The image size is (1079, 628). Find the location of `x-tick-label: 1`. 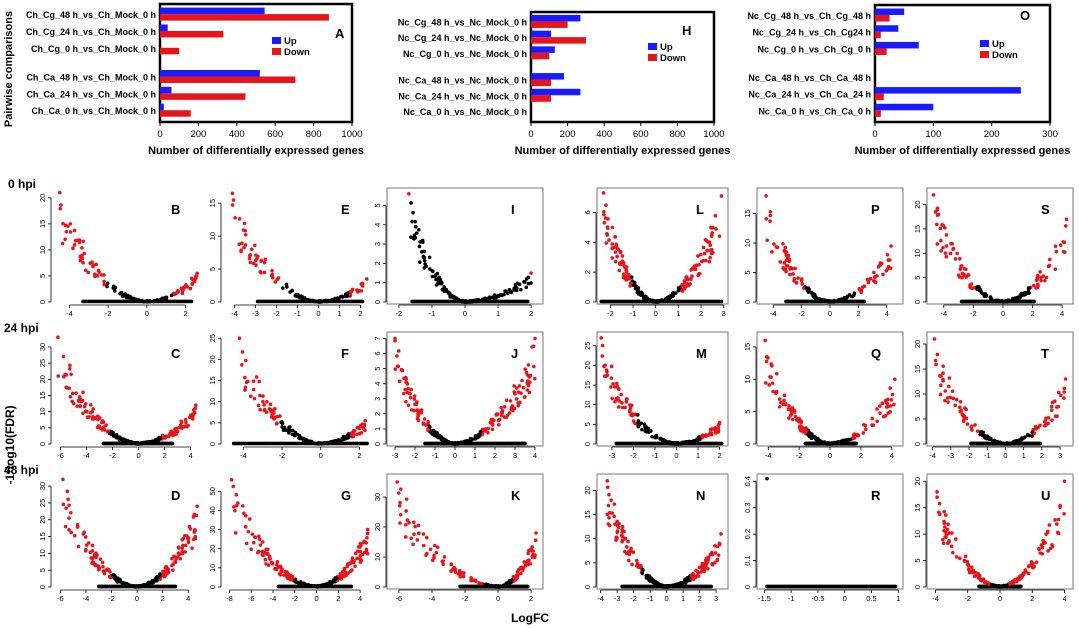

x-tick-label: 1 is located at coordinates (683, 598).